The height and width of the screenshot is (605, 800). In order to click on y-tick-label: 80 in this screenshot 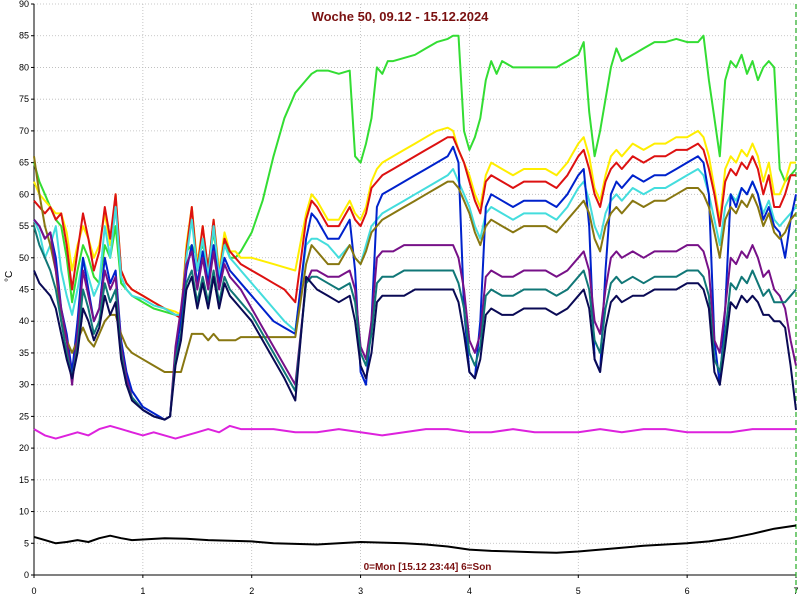, I will do `click(24, 67)`.